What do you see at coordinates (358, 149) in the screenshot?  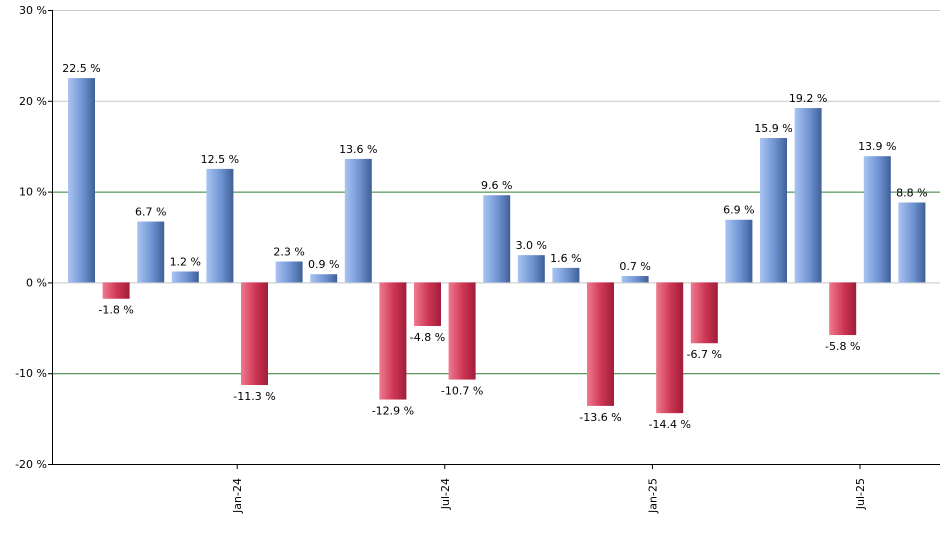 I see `data-label: 13.6 %` at bounding box center [358, 149].